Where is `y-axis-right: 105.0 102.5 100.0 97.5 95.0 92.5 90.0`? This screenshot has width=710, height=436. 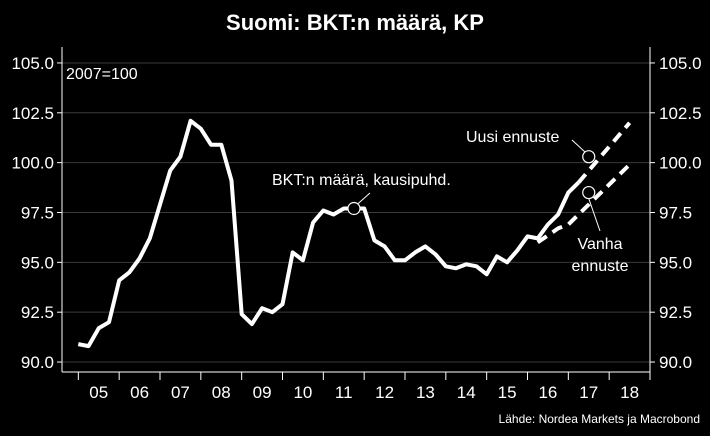
y-axis-right: 105.0 102.5 100.0 97.5 95.0 92.5 90.0 is located at coordinates (675, 209).